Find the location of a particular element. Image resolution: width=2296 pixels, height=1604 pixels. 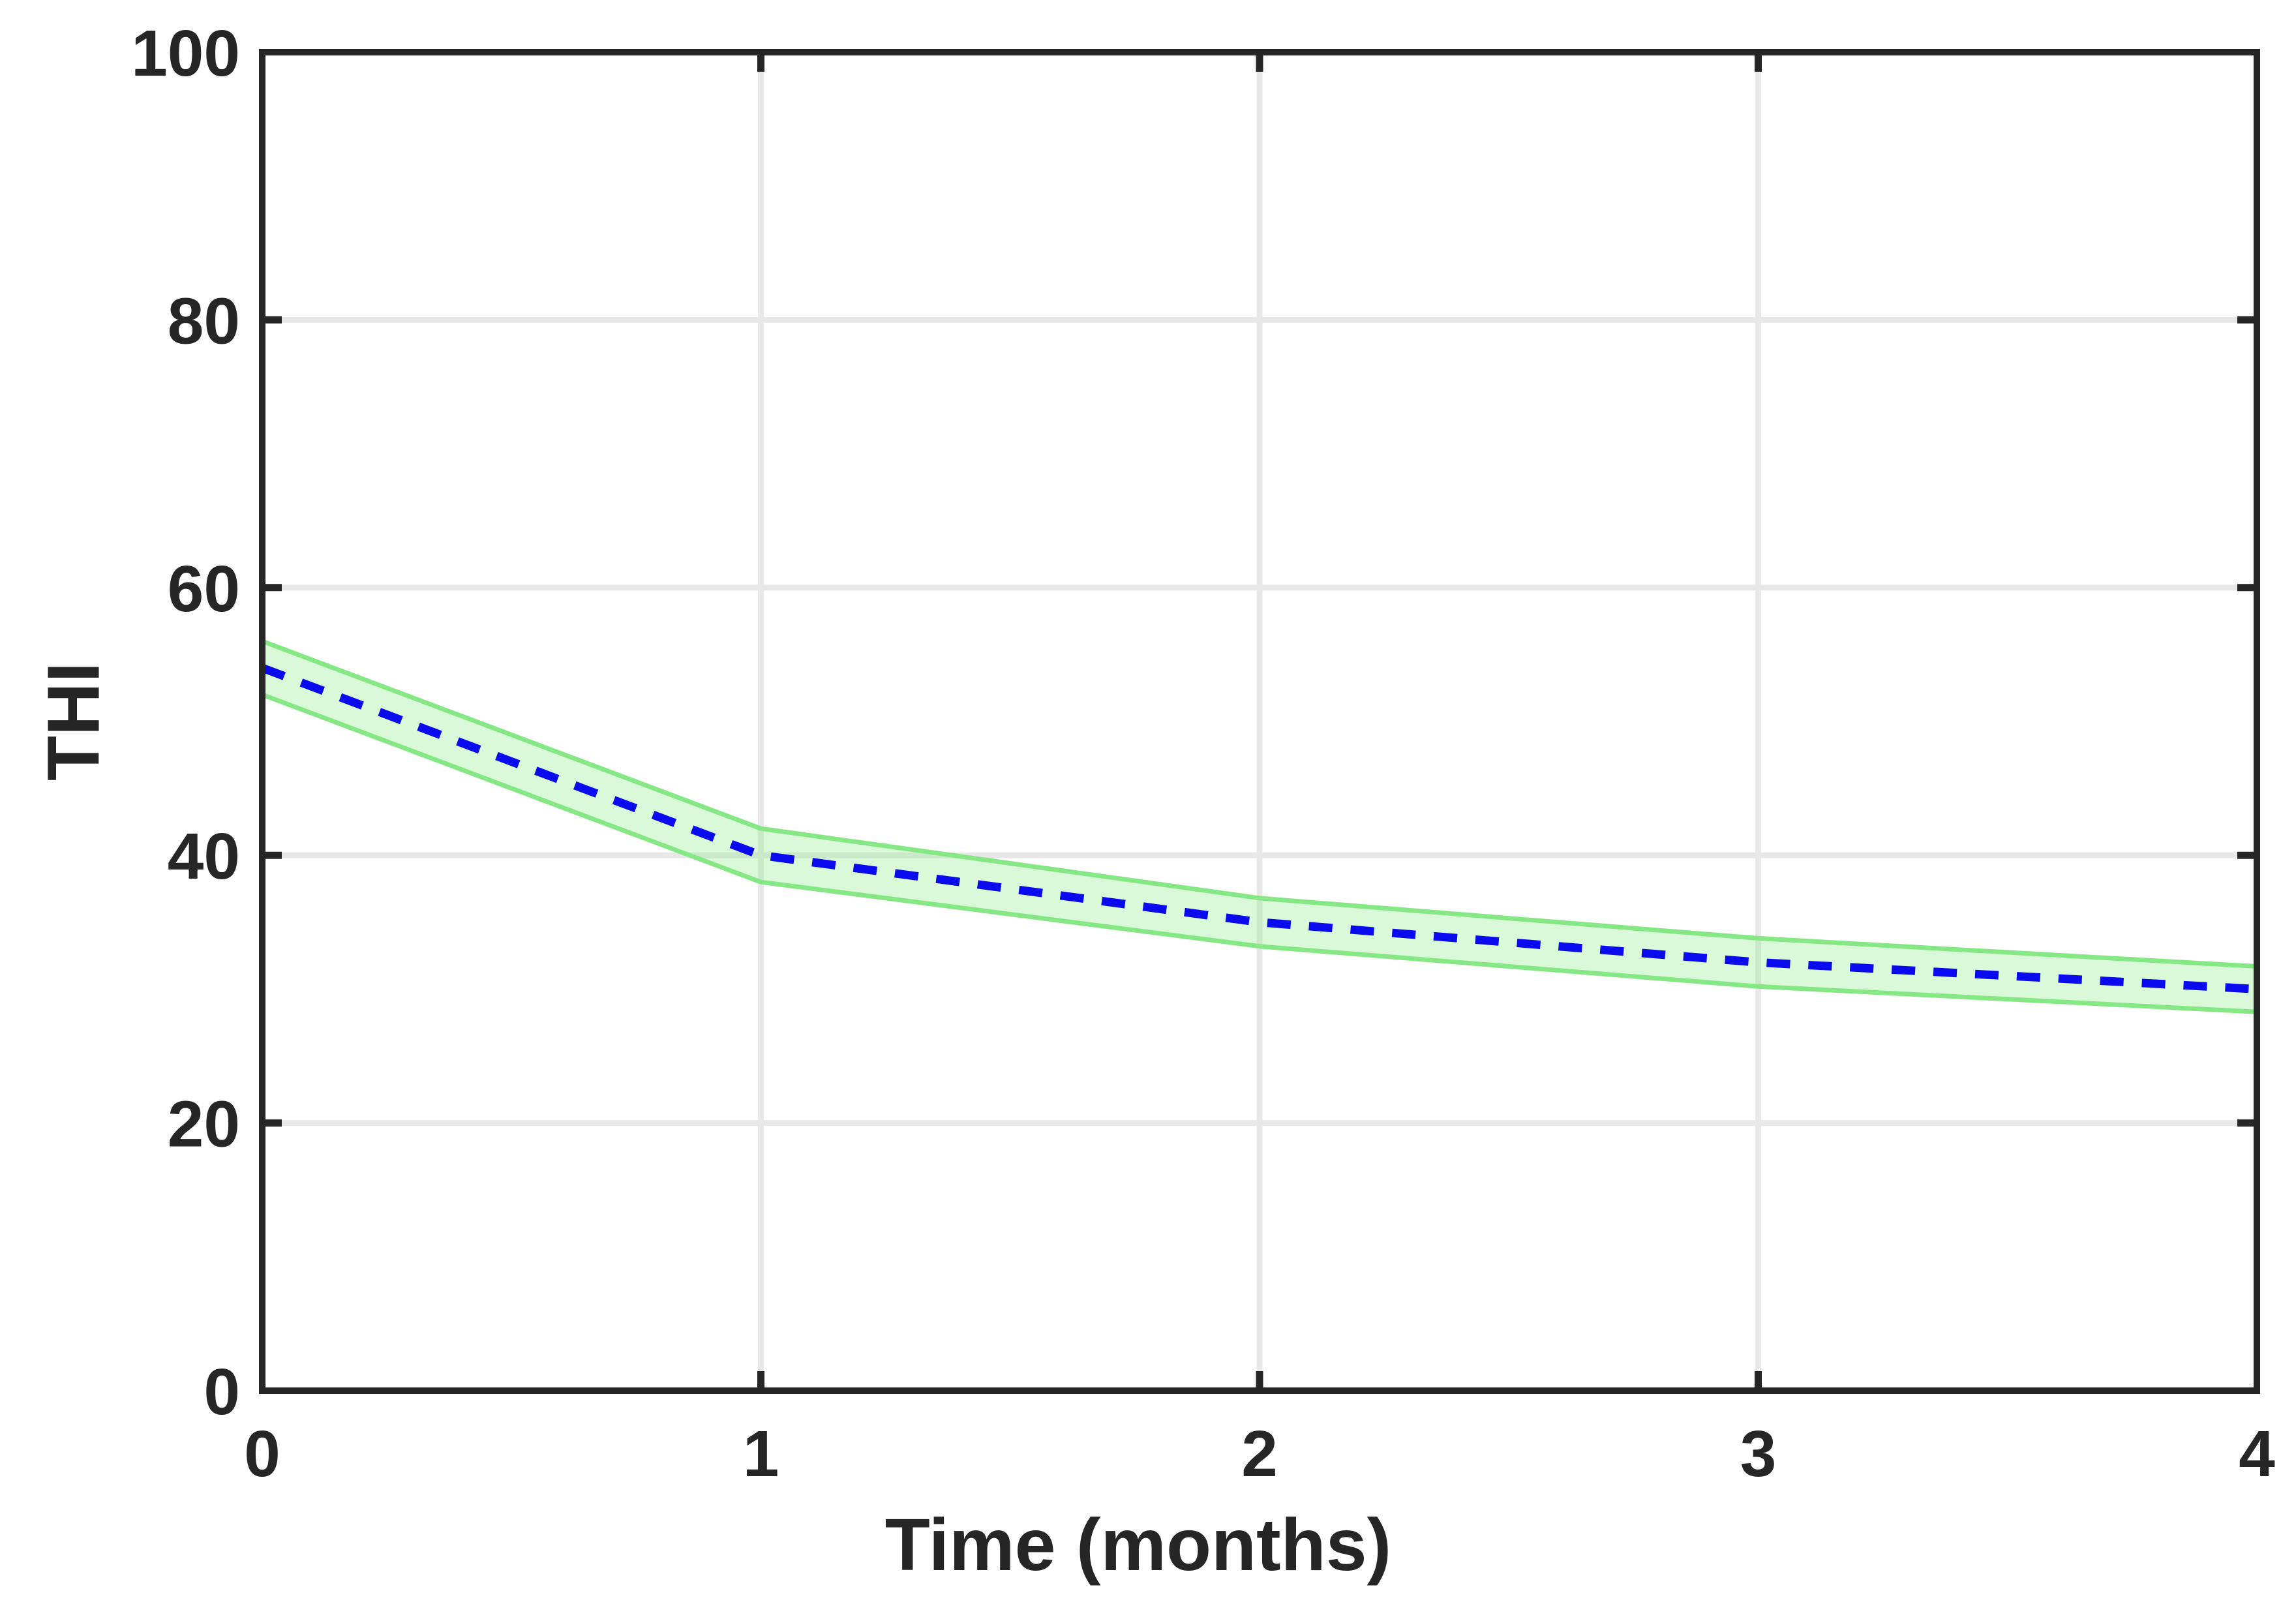

x-tick-label: 4 is located at coordinates (2257, 1454).